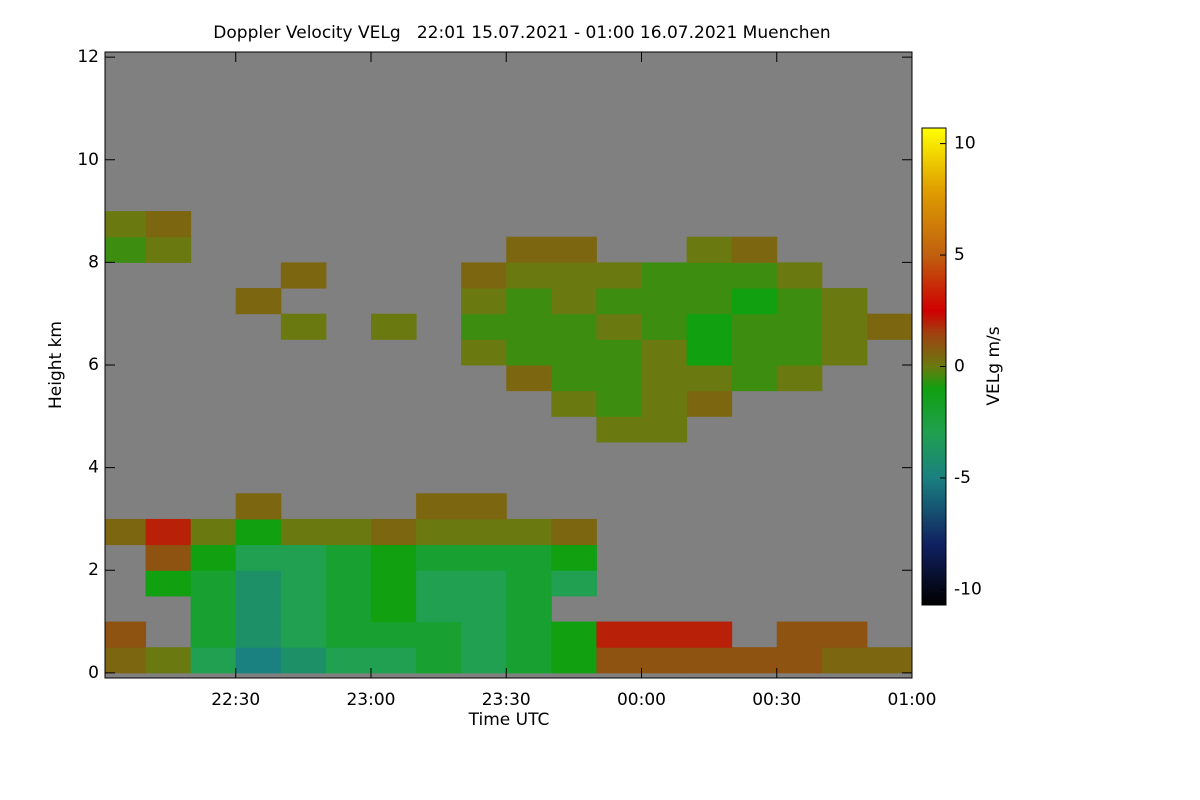  What do you see at coordinates (93, 468) in the screenshot?
I see `y-tick-label: 4` at bounding box center [93, 468].